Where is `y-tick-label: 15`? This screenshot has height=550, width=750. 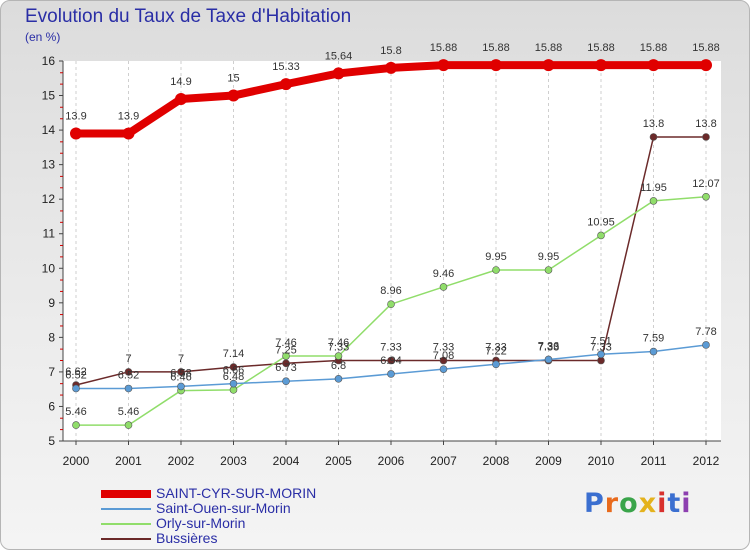 y-tick-label: 15 is located at coordinates (49, 96).